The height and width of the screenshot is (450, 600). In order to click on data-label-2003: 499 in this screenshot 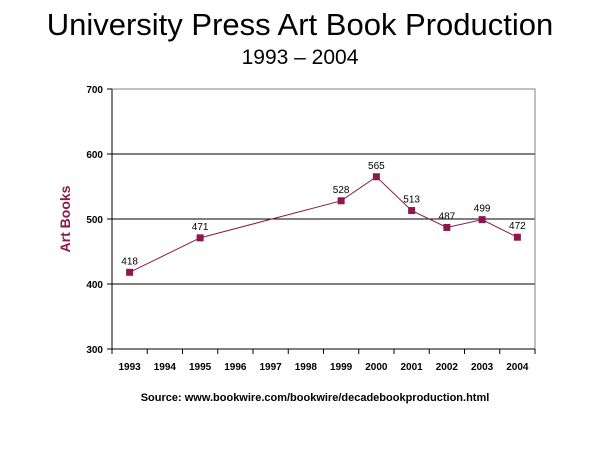, I will do `click(482, 209)`.